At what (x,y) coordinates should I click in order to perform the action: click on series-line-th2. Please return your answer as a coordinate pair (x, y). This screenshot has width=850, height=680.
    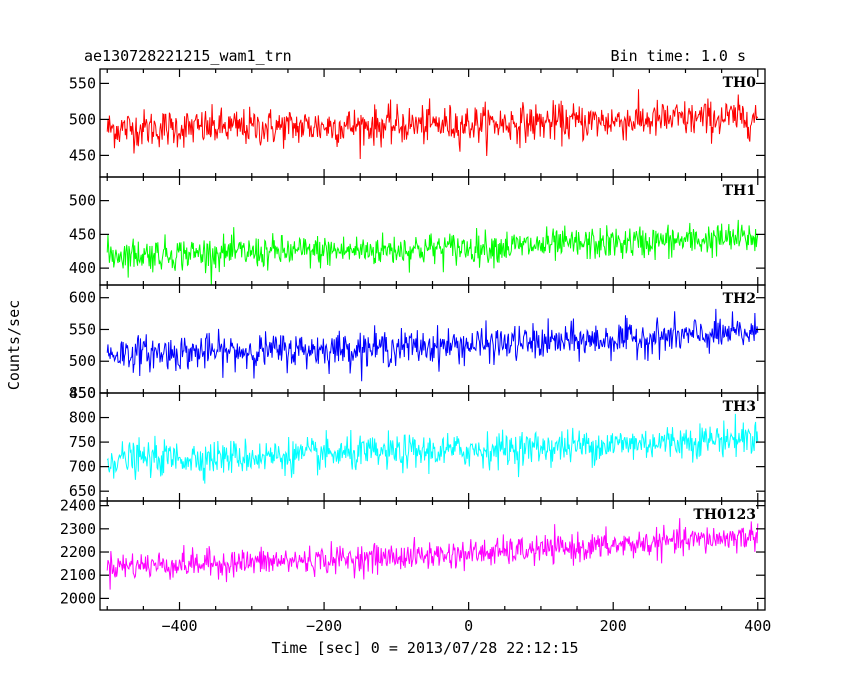
    Looking at the image, I should click on (432, 345).